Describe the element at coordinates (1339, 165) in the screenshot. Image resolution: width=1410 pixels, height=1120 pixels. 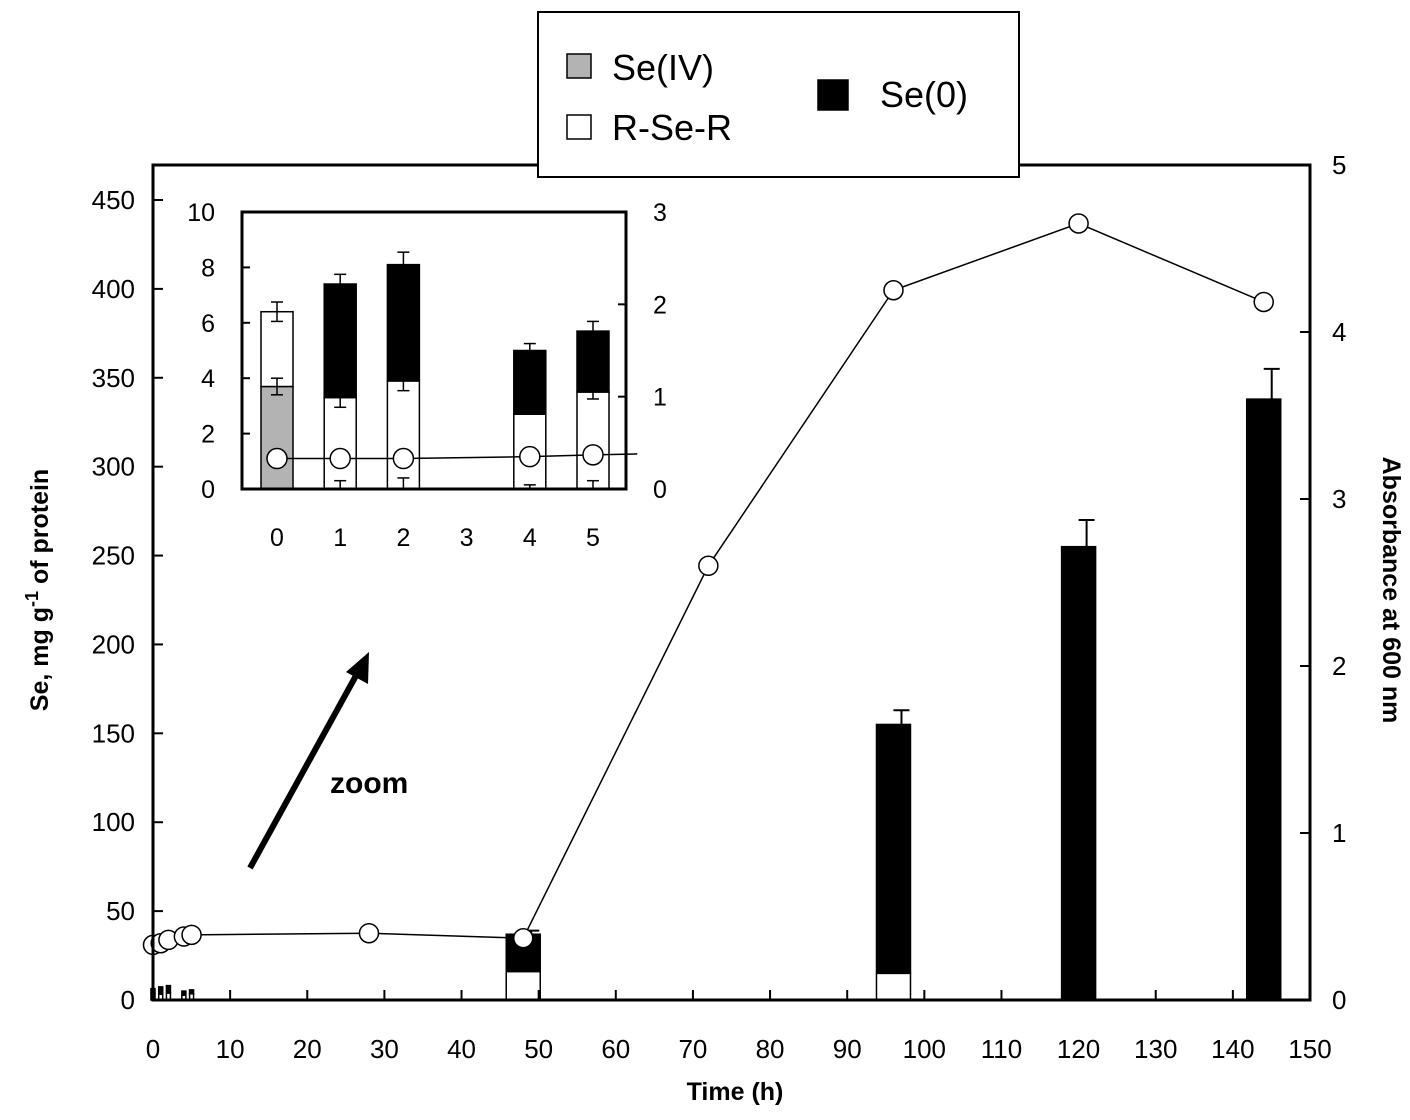
I see `y2-tick-label: 5` at that location.